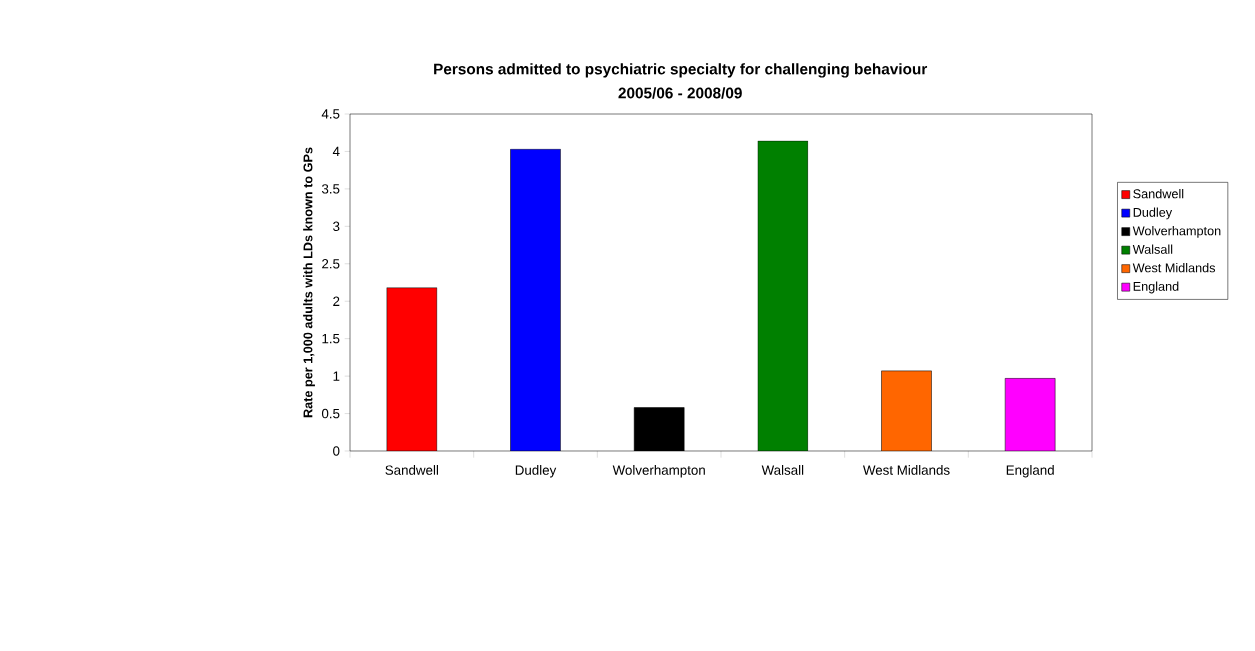 The image size is (1255, 651). Describe the element at coordinates (782, 470) in the screenshot. I see `x-tick-label: Walsall` at that location.